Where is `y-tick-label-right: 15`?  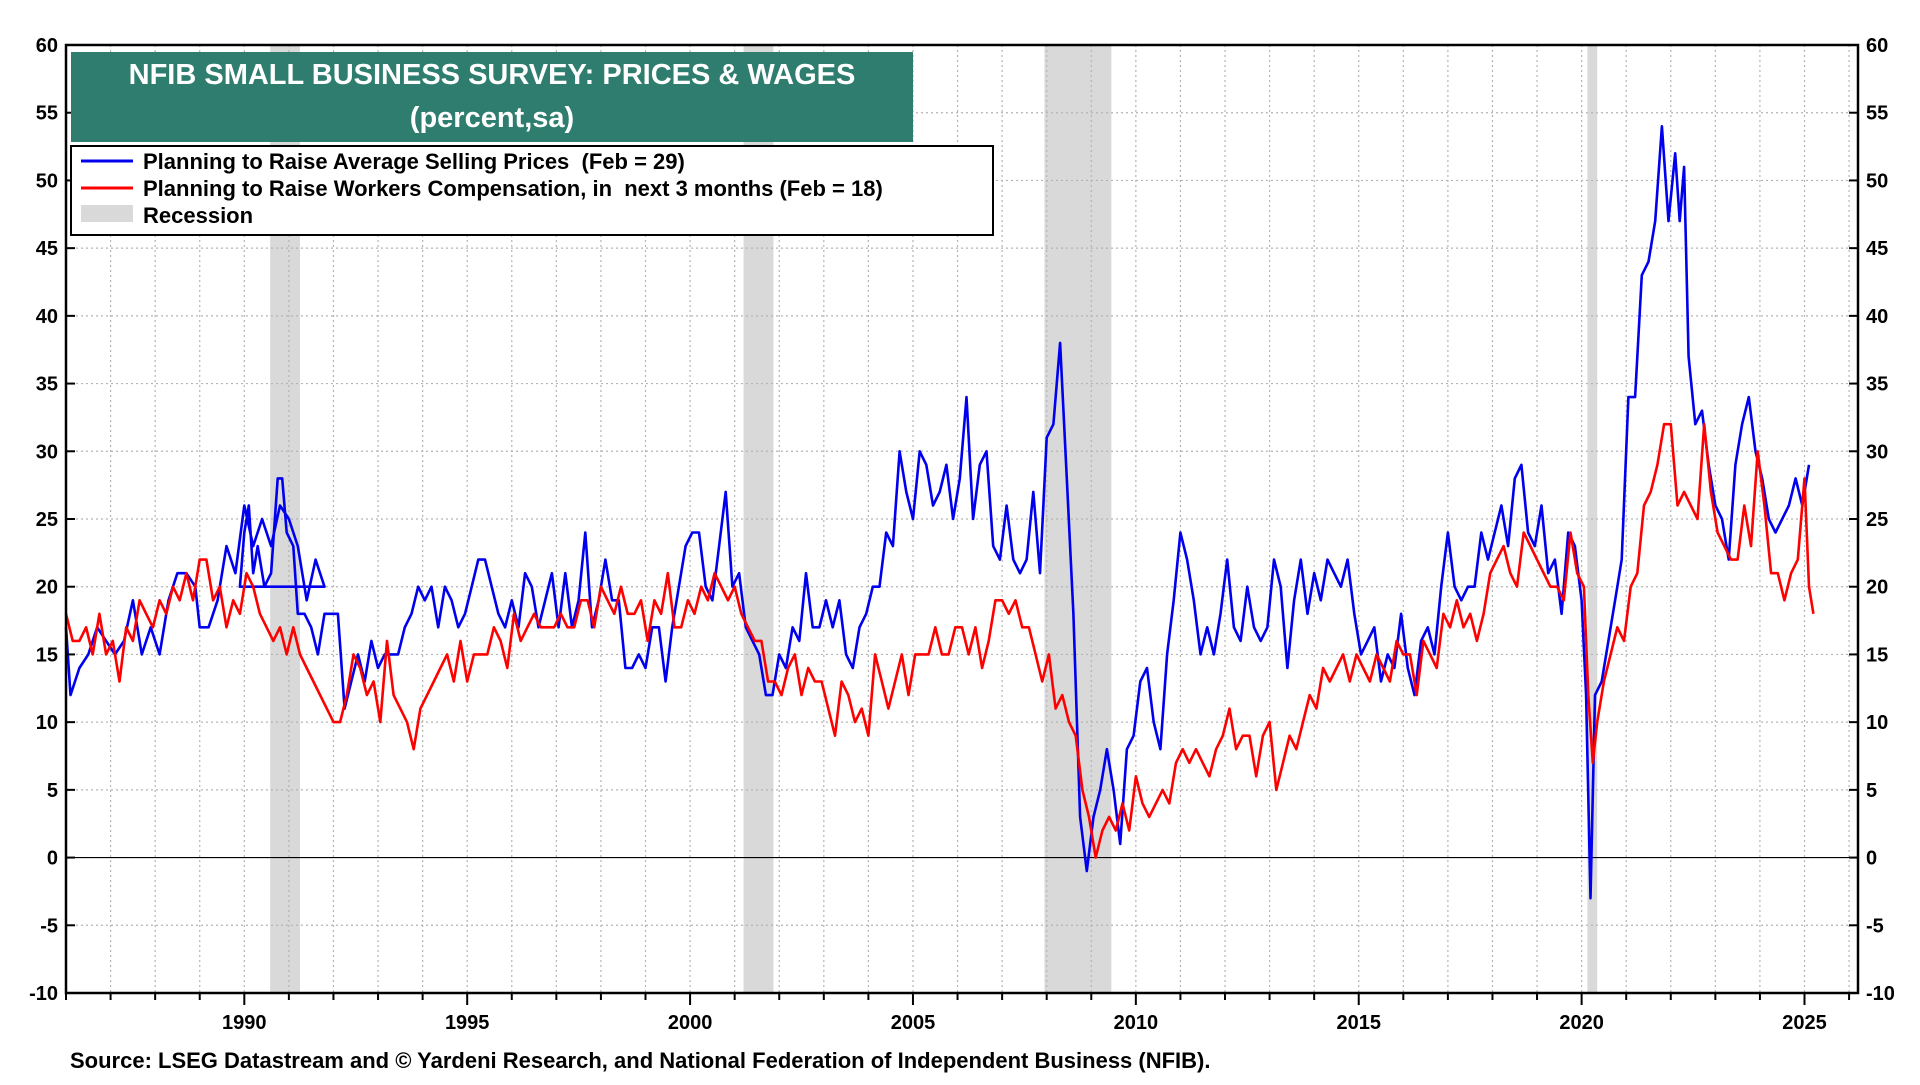
y-tick-label-right: 15 is located at coordinates (1877, 655).